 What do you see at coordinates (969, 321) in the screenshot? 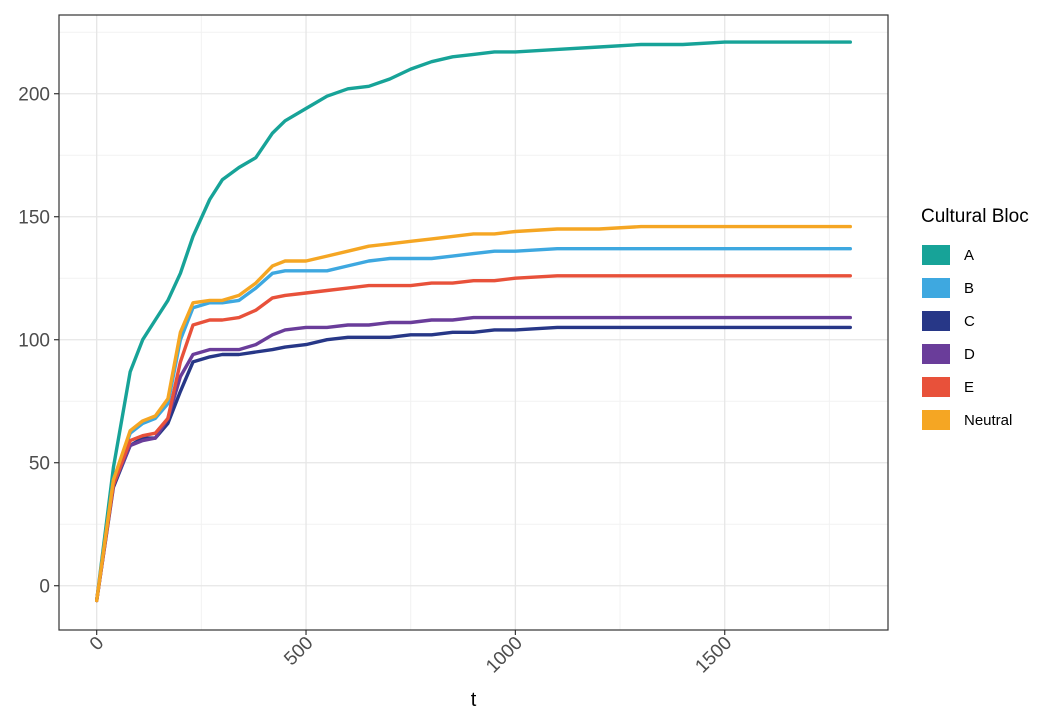
I see `legend-label-c: C` at bounding box center [969, 321].